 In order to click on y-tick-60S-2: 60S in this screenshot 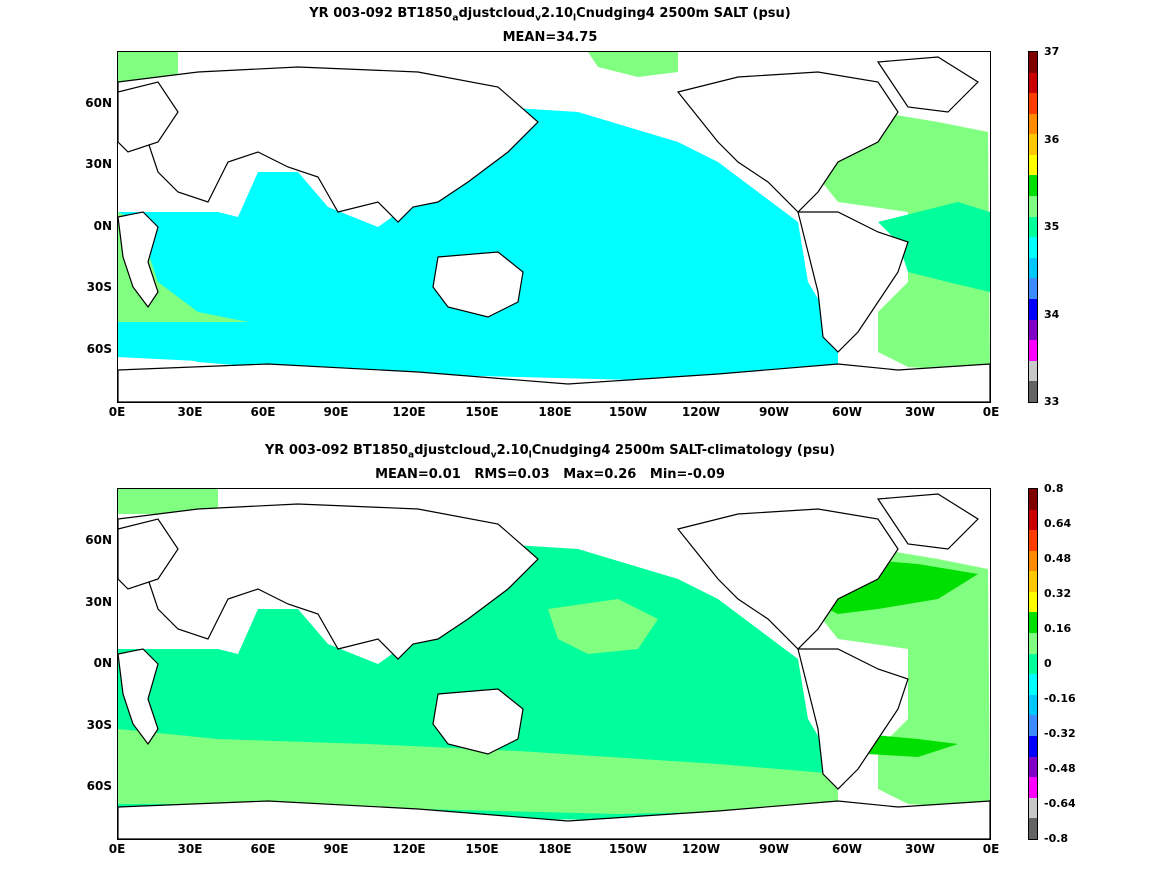, I will do `click(99, 786)`.